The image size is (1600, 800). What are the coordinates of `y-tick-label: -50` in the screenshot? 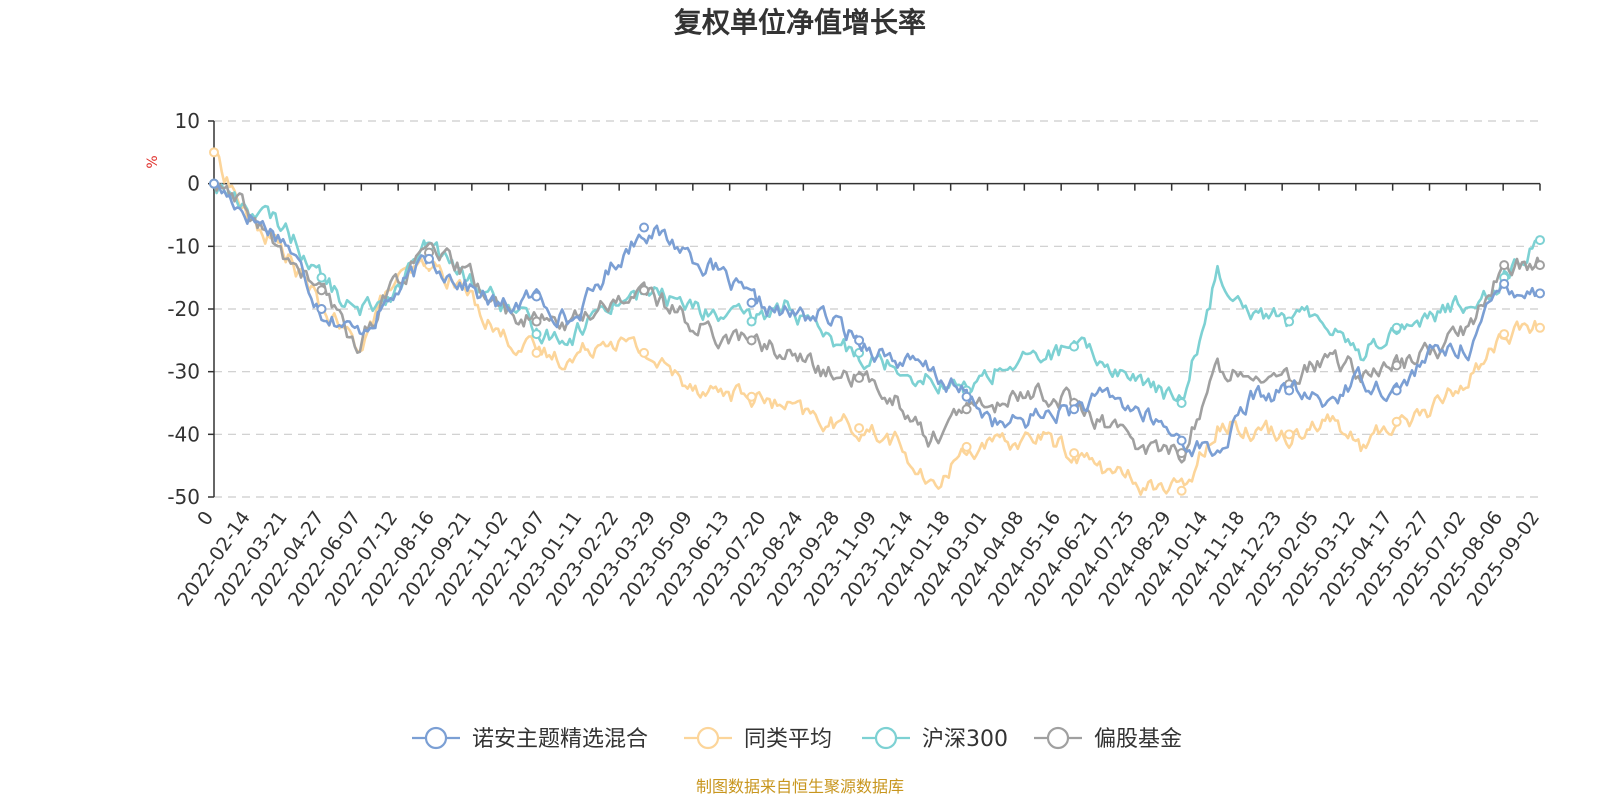 It's located at (183, 497).